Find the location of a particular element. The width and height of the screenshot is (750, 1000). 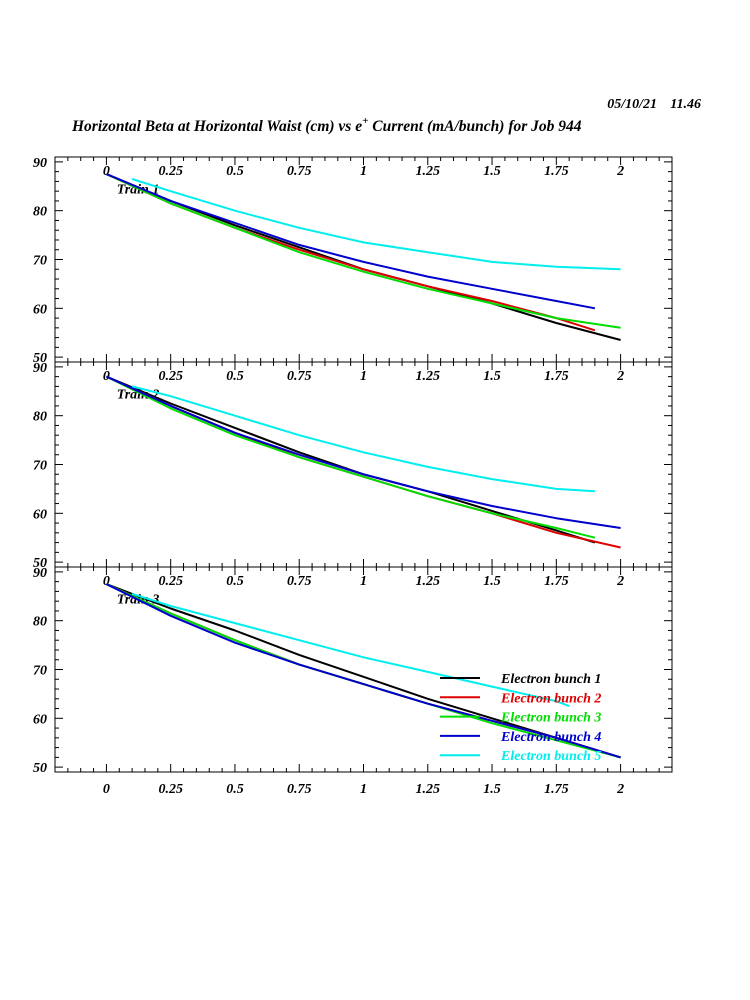

panel-1-ytick-label: 90 is located at coordinates (40, 163).